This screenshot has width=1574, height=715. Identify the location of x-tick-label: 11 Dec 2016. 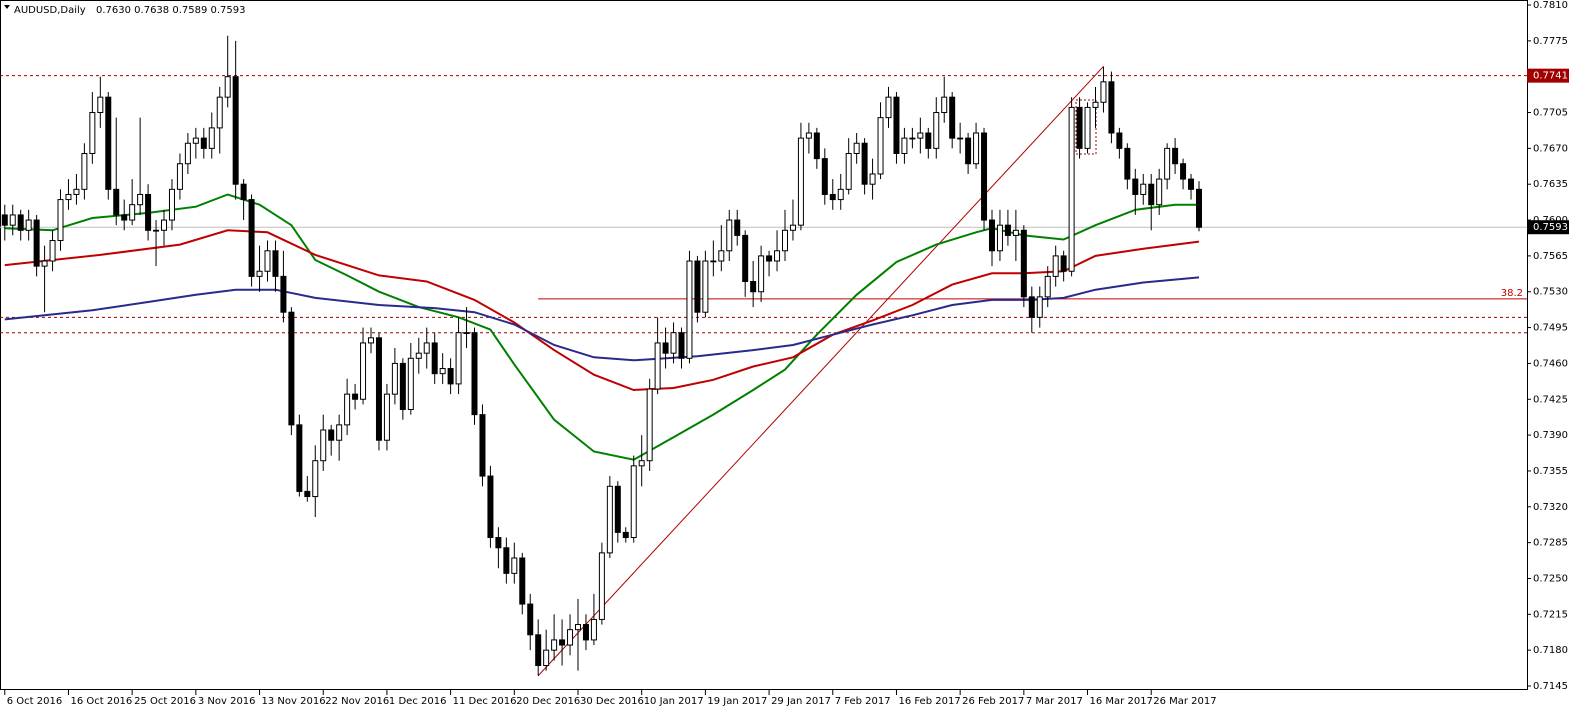
(485, 701).